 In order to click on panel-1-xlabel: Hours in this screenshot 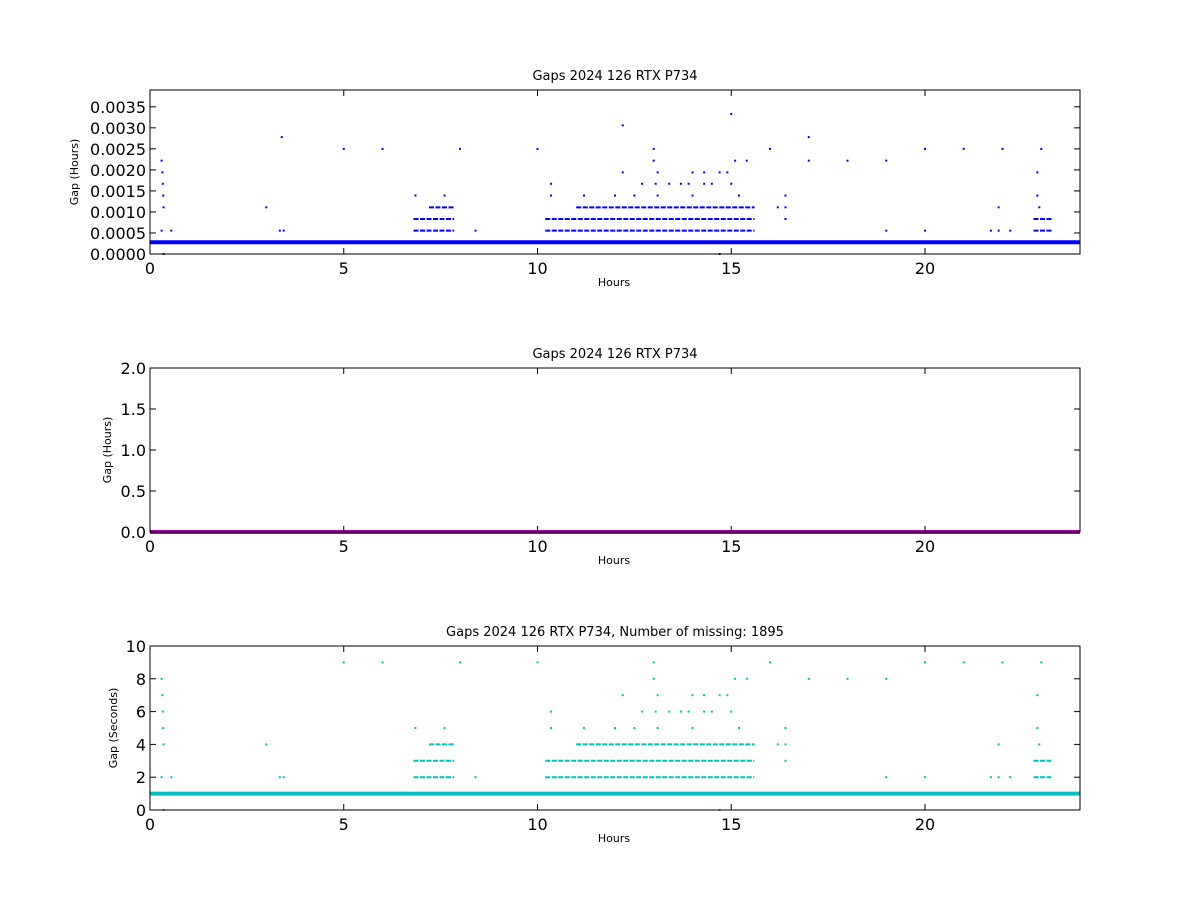, I will do `click(614, 282)`.